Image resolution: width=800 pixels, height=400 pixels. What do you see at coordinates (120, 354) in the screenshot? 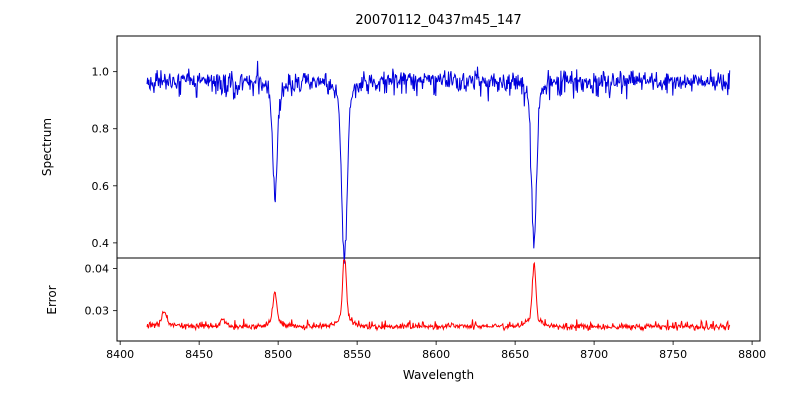
I see `x-tick-label: 8400` at bounding box center [120, 354].